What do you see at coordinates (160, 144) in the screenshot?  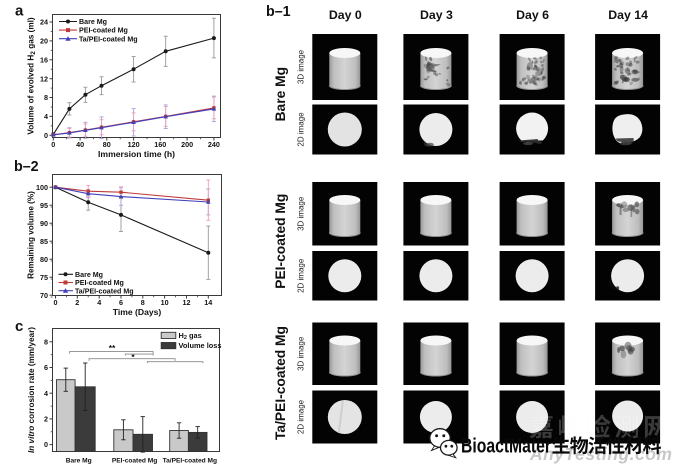 I see `svg-text: 160` at bounding box center [160, 144].